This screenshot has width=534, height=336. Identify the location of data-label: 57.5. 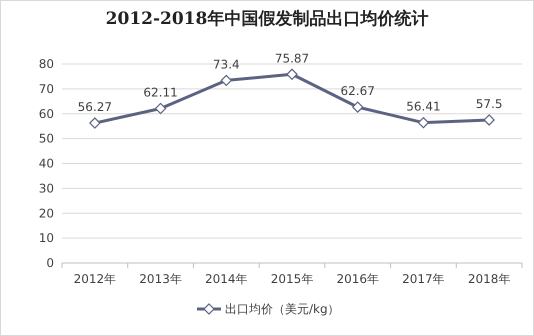
(489, 103).